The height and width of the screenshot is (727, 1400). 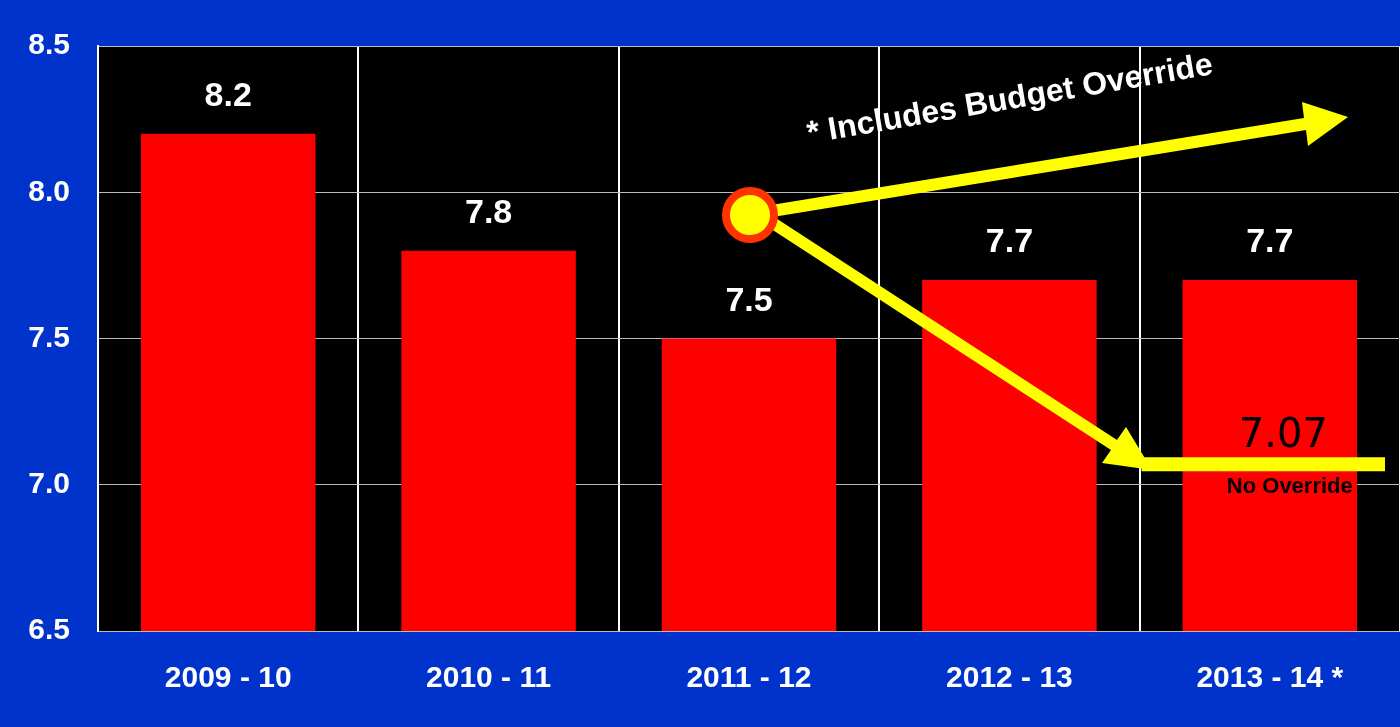 I want to click on x-tick-label: 2010 - 11, so click(x=489, y=677).